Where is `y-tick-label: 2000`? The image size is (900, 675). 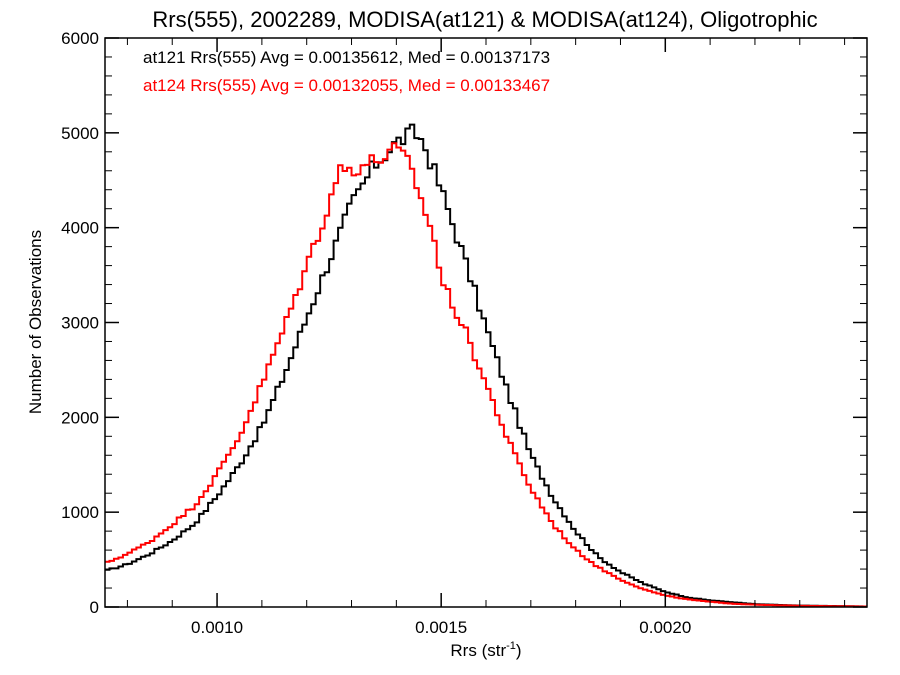
y-tick-label: 2000 is located at coordinates (80, 417).